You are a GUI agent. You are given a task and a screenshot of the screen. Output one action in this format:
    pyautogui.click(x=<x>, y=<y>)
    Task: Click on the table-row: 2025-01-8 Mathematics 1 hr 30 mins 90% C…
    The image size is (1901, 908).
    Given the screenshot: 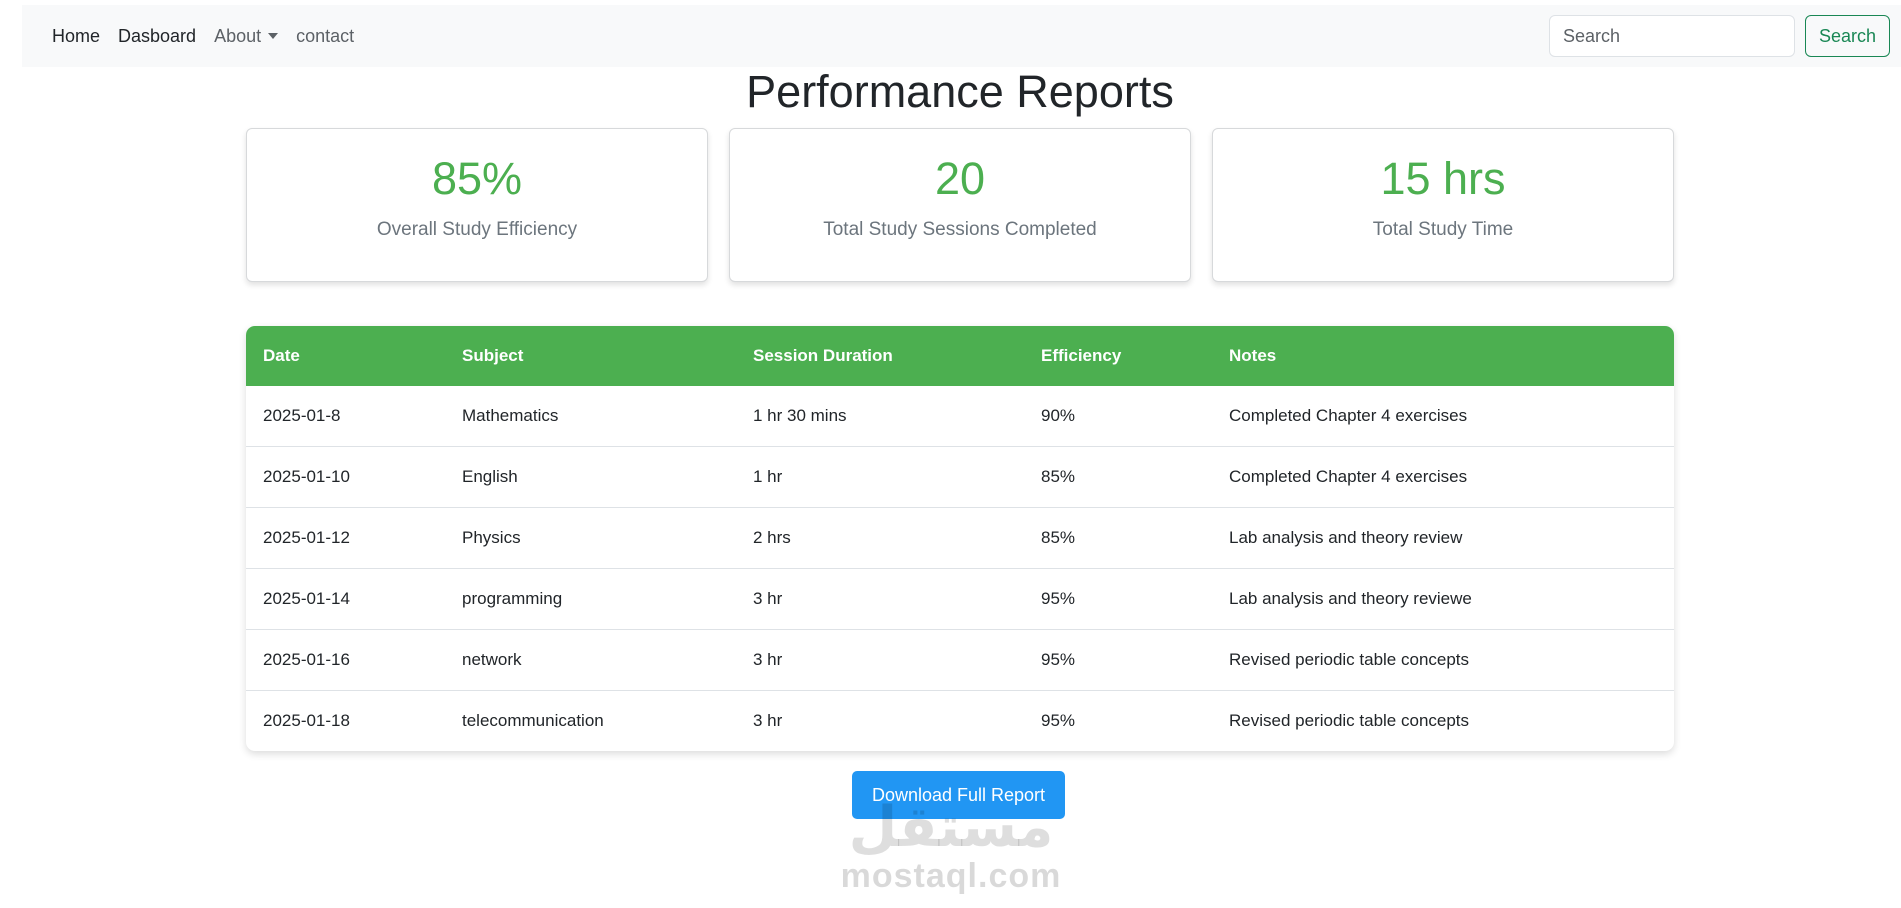 What is the action you would take?
    pyautogui.click(x=960, y=416)
    